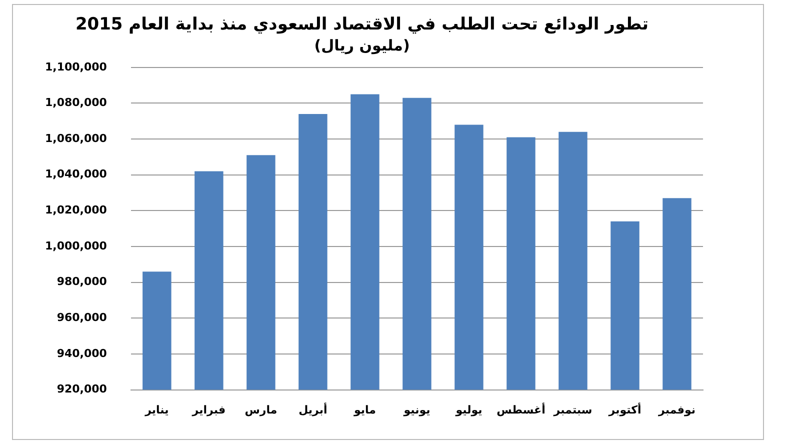 The width and height of the screenshot is (792, 446). What do you see at coordinates (468, 409) in the screenshot?
I see `x-tick-label: يوليو` at bounding box center [468, 409].